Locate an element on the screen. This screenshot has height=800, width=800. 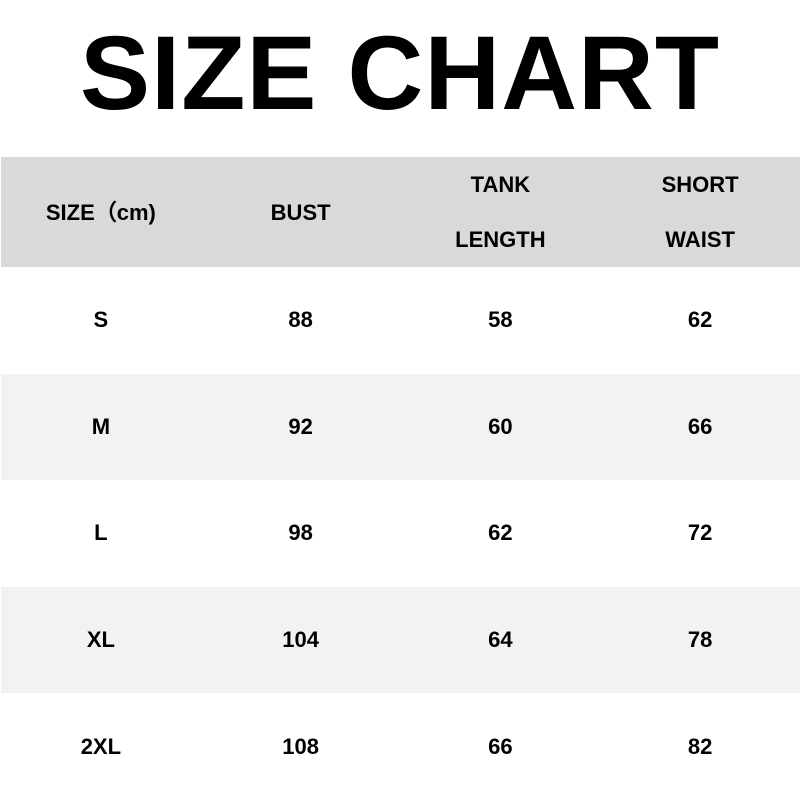
table-cell: M is located at coordinates (101, 426).